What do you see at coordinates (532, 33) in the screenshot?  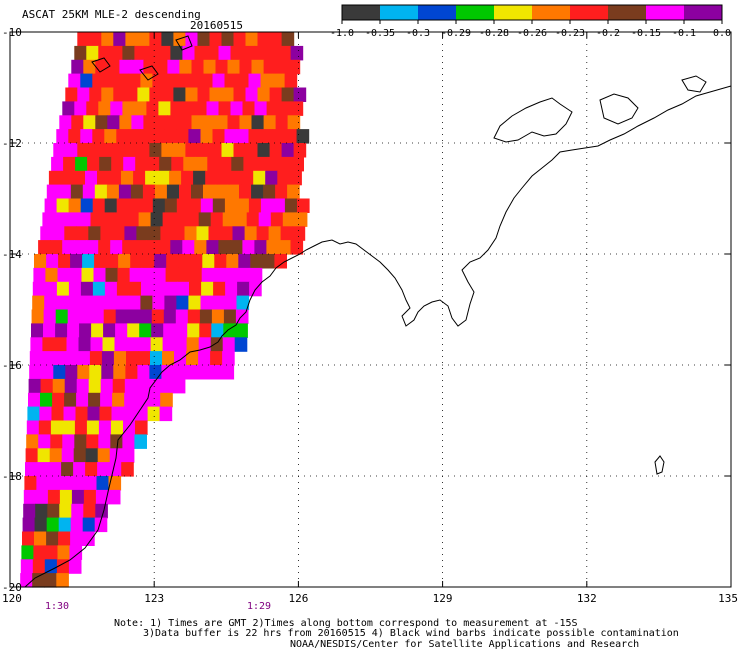 I see `colorbar-label: -0.26` at bounding box center [532, 33].